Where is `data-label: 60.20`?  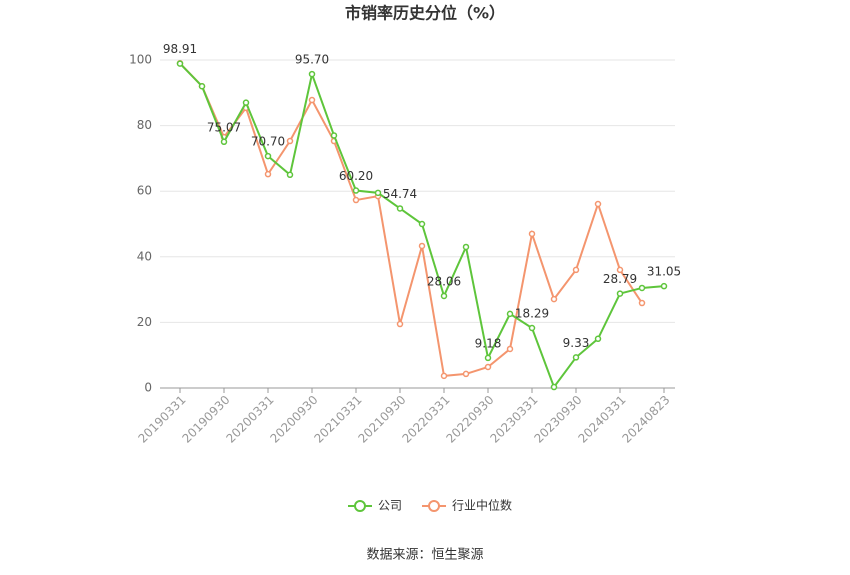
data-label: 60.20 is located at coordinates (356, 176).